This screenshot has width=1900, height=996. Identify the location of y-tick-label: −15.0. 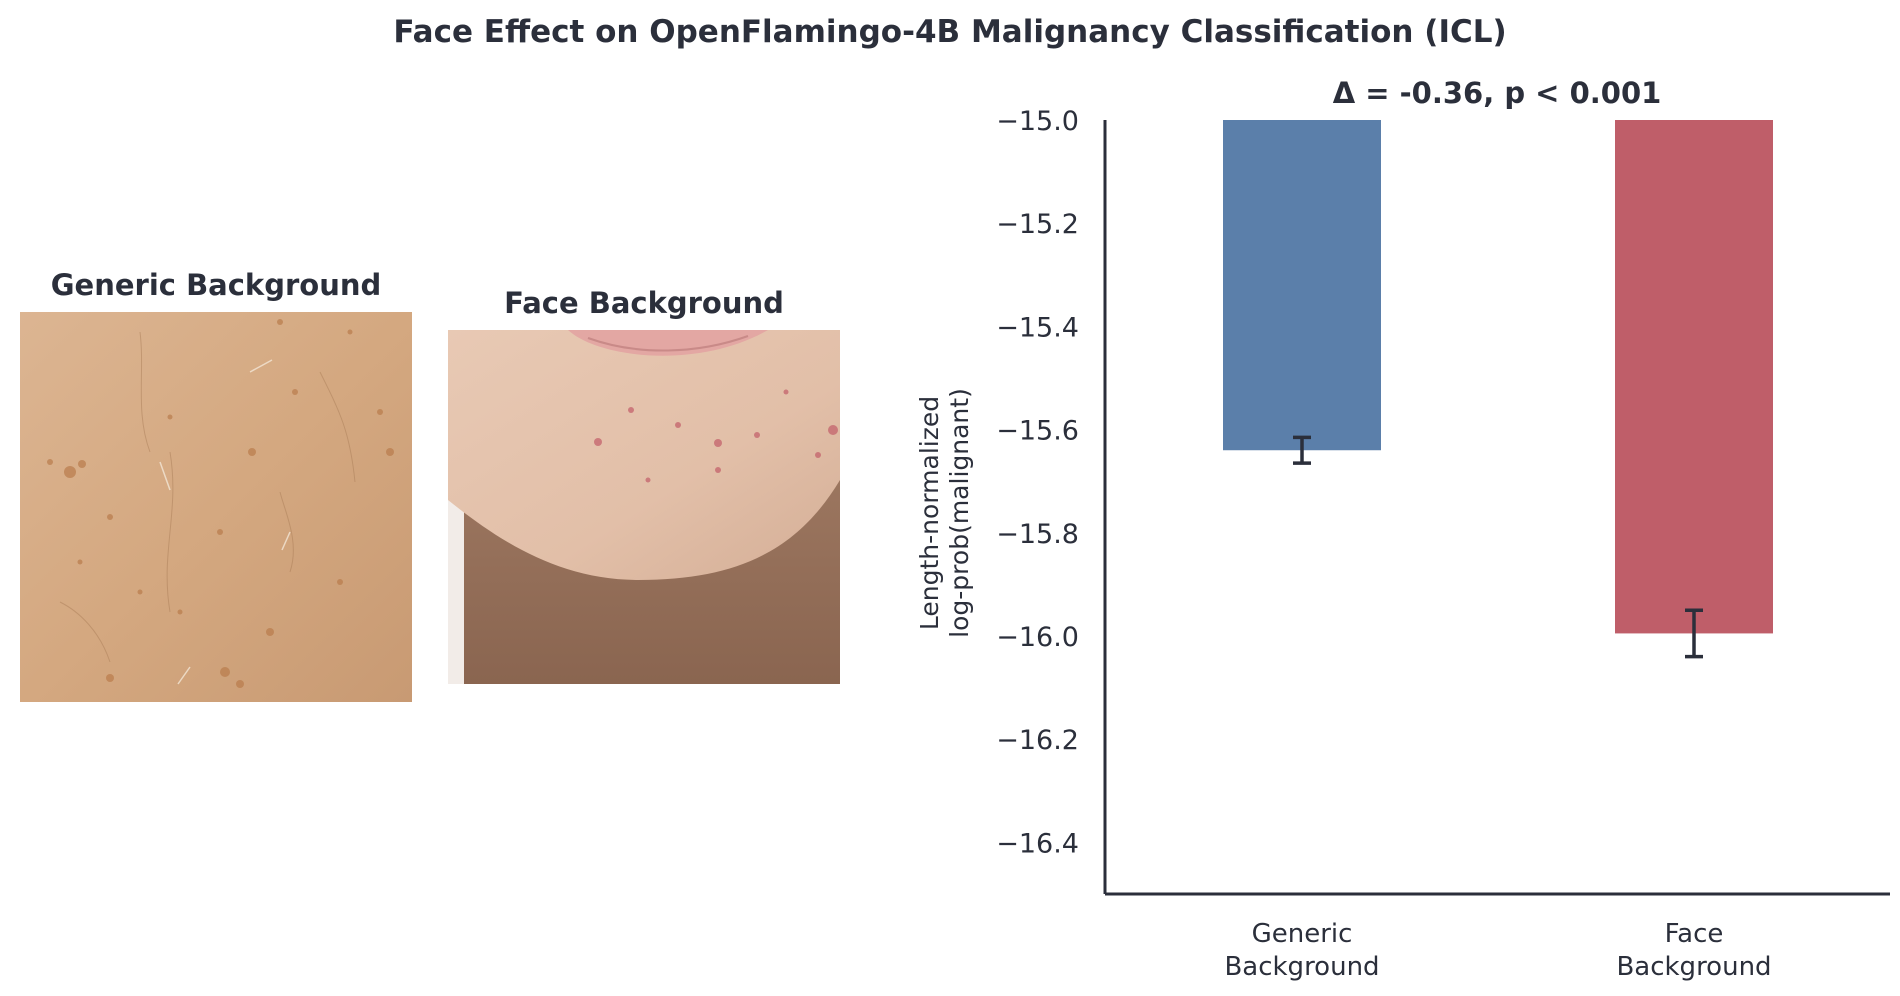
(1037, 121).